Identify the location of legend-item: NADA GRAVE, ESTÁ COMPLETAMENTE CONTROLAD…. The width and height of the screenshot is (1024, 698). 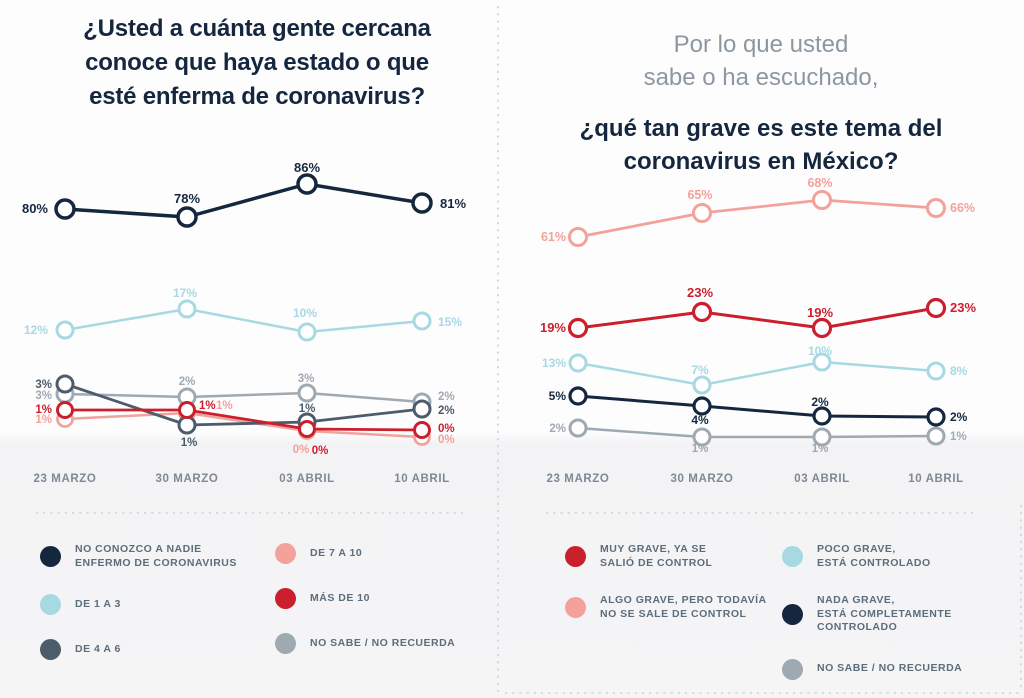
(884, 614).